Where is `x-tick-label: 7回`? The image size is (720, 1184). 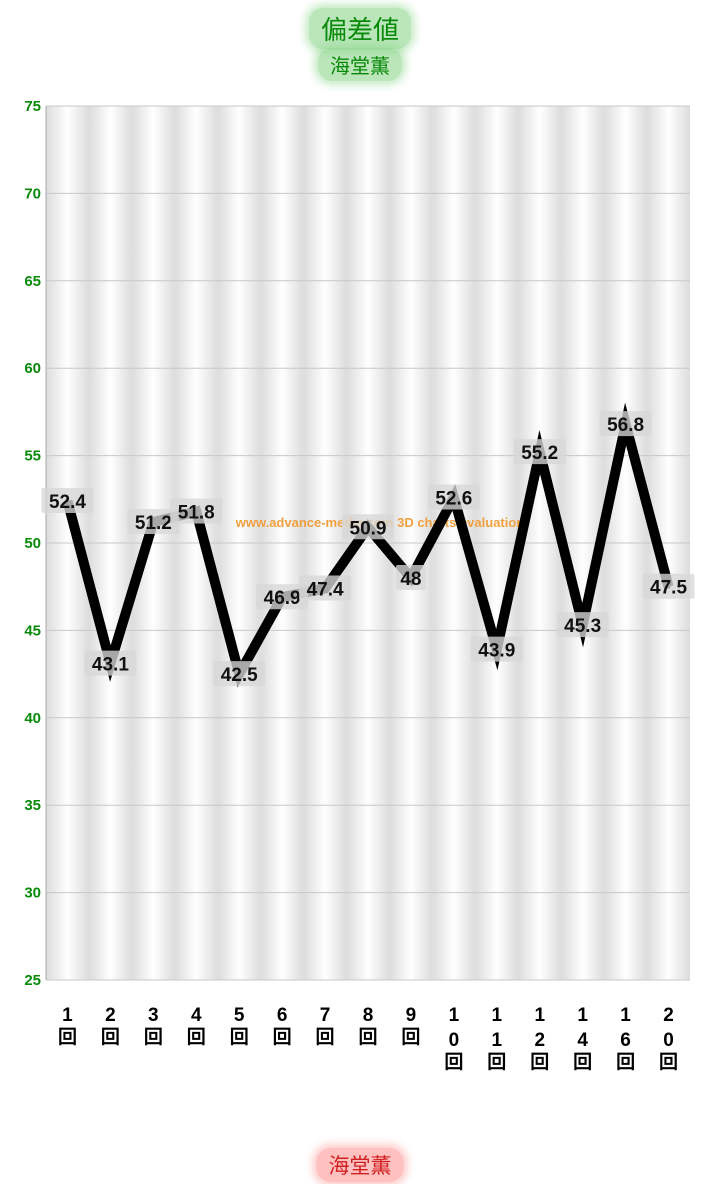
x-tick-label: 7回 is located at coordinates (325, 1026).